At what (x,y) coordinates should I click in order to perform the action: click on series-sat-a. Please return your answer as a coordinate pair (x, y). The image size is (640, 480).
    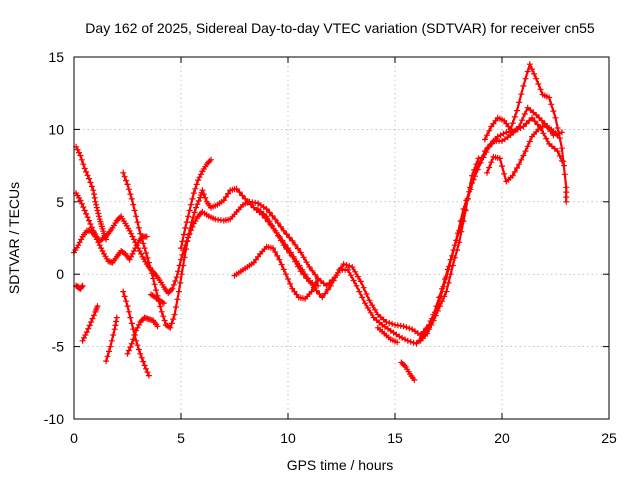
    Looking at the image, I should click on (91, 193).